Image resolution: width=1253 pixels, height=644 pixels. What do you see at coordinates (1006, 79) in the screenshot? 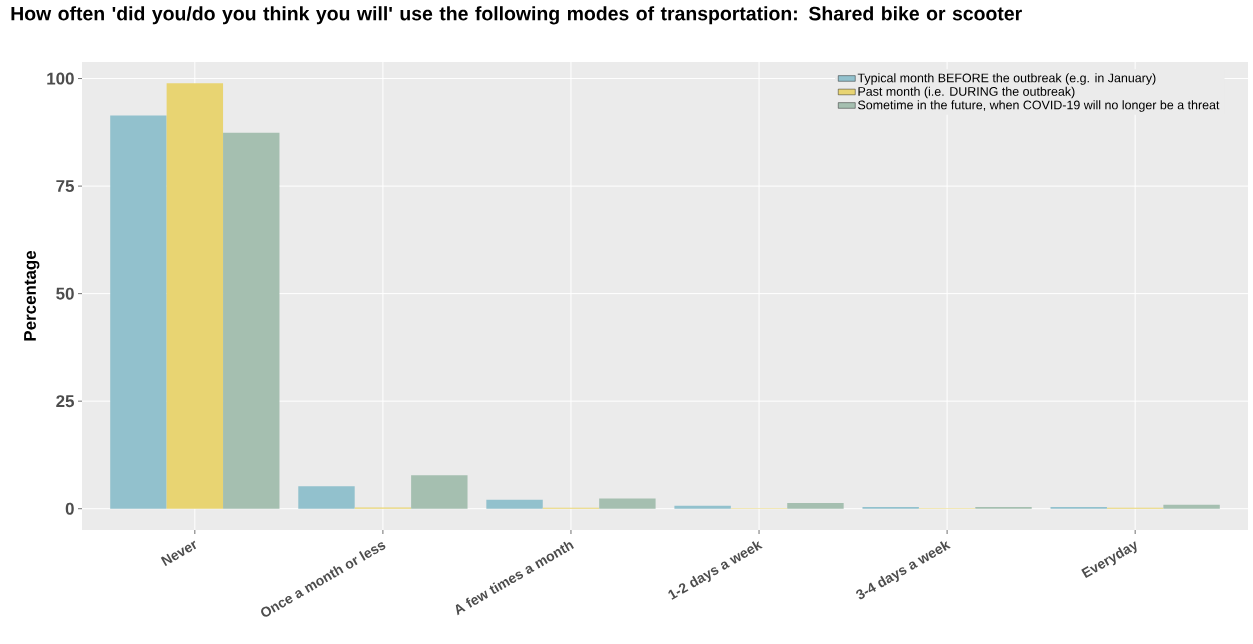
I see `legend-label: Typical month BEFORE the outbreak (e.g. in January)` at bounding box center [1006, 79].